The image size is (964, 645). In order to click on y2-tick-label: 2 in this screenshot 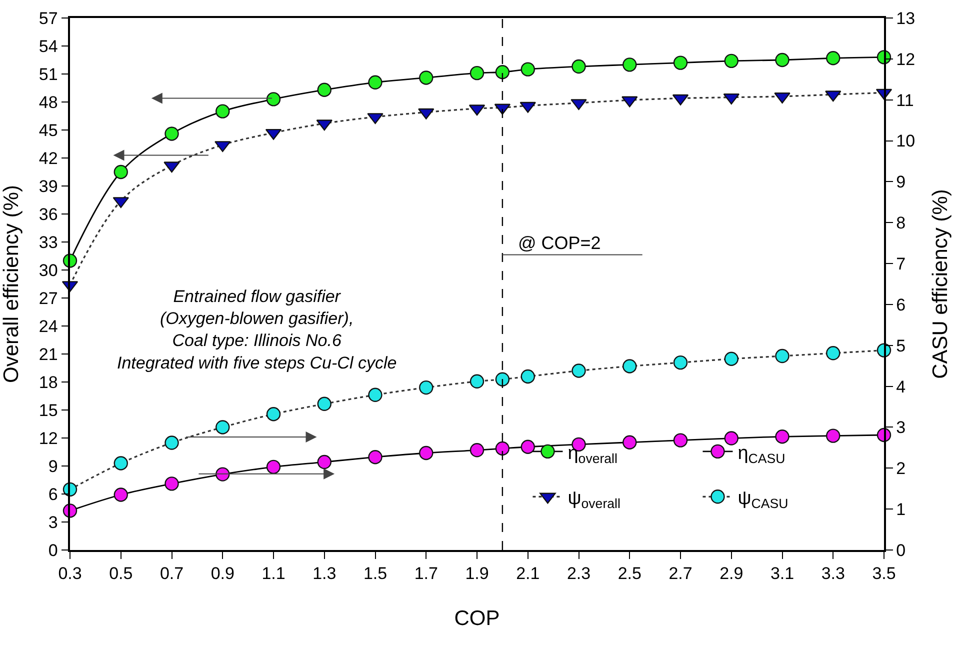, I will do `click(901, 468)`.